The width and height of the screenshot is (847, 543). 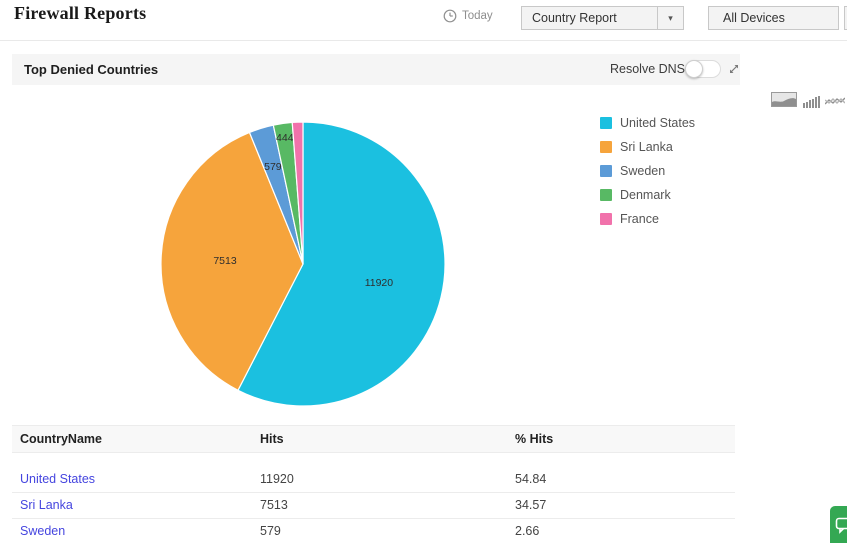 What do you see at coordinates (373, 506) in the screenshot?
I see `table-row: Sri Lanka 7513 34.57` at bounding box center [373, 506].